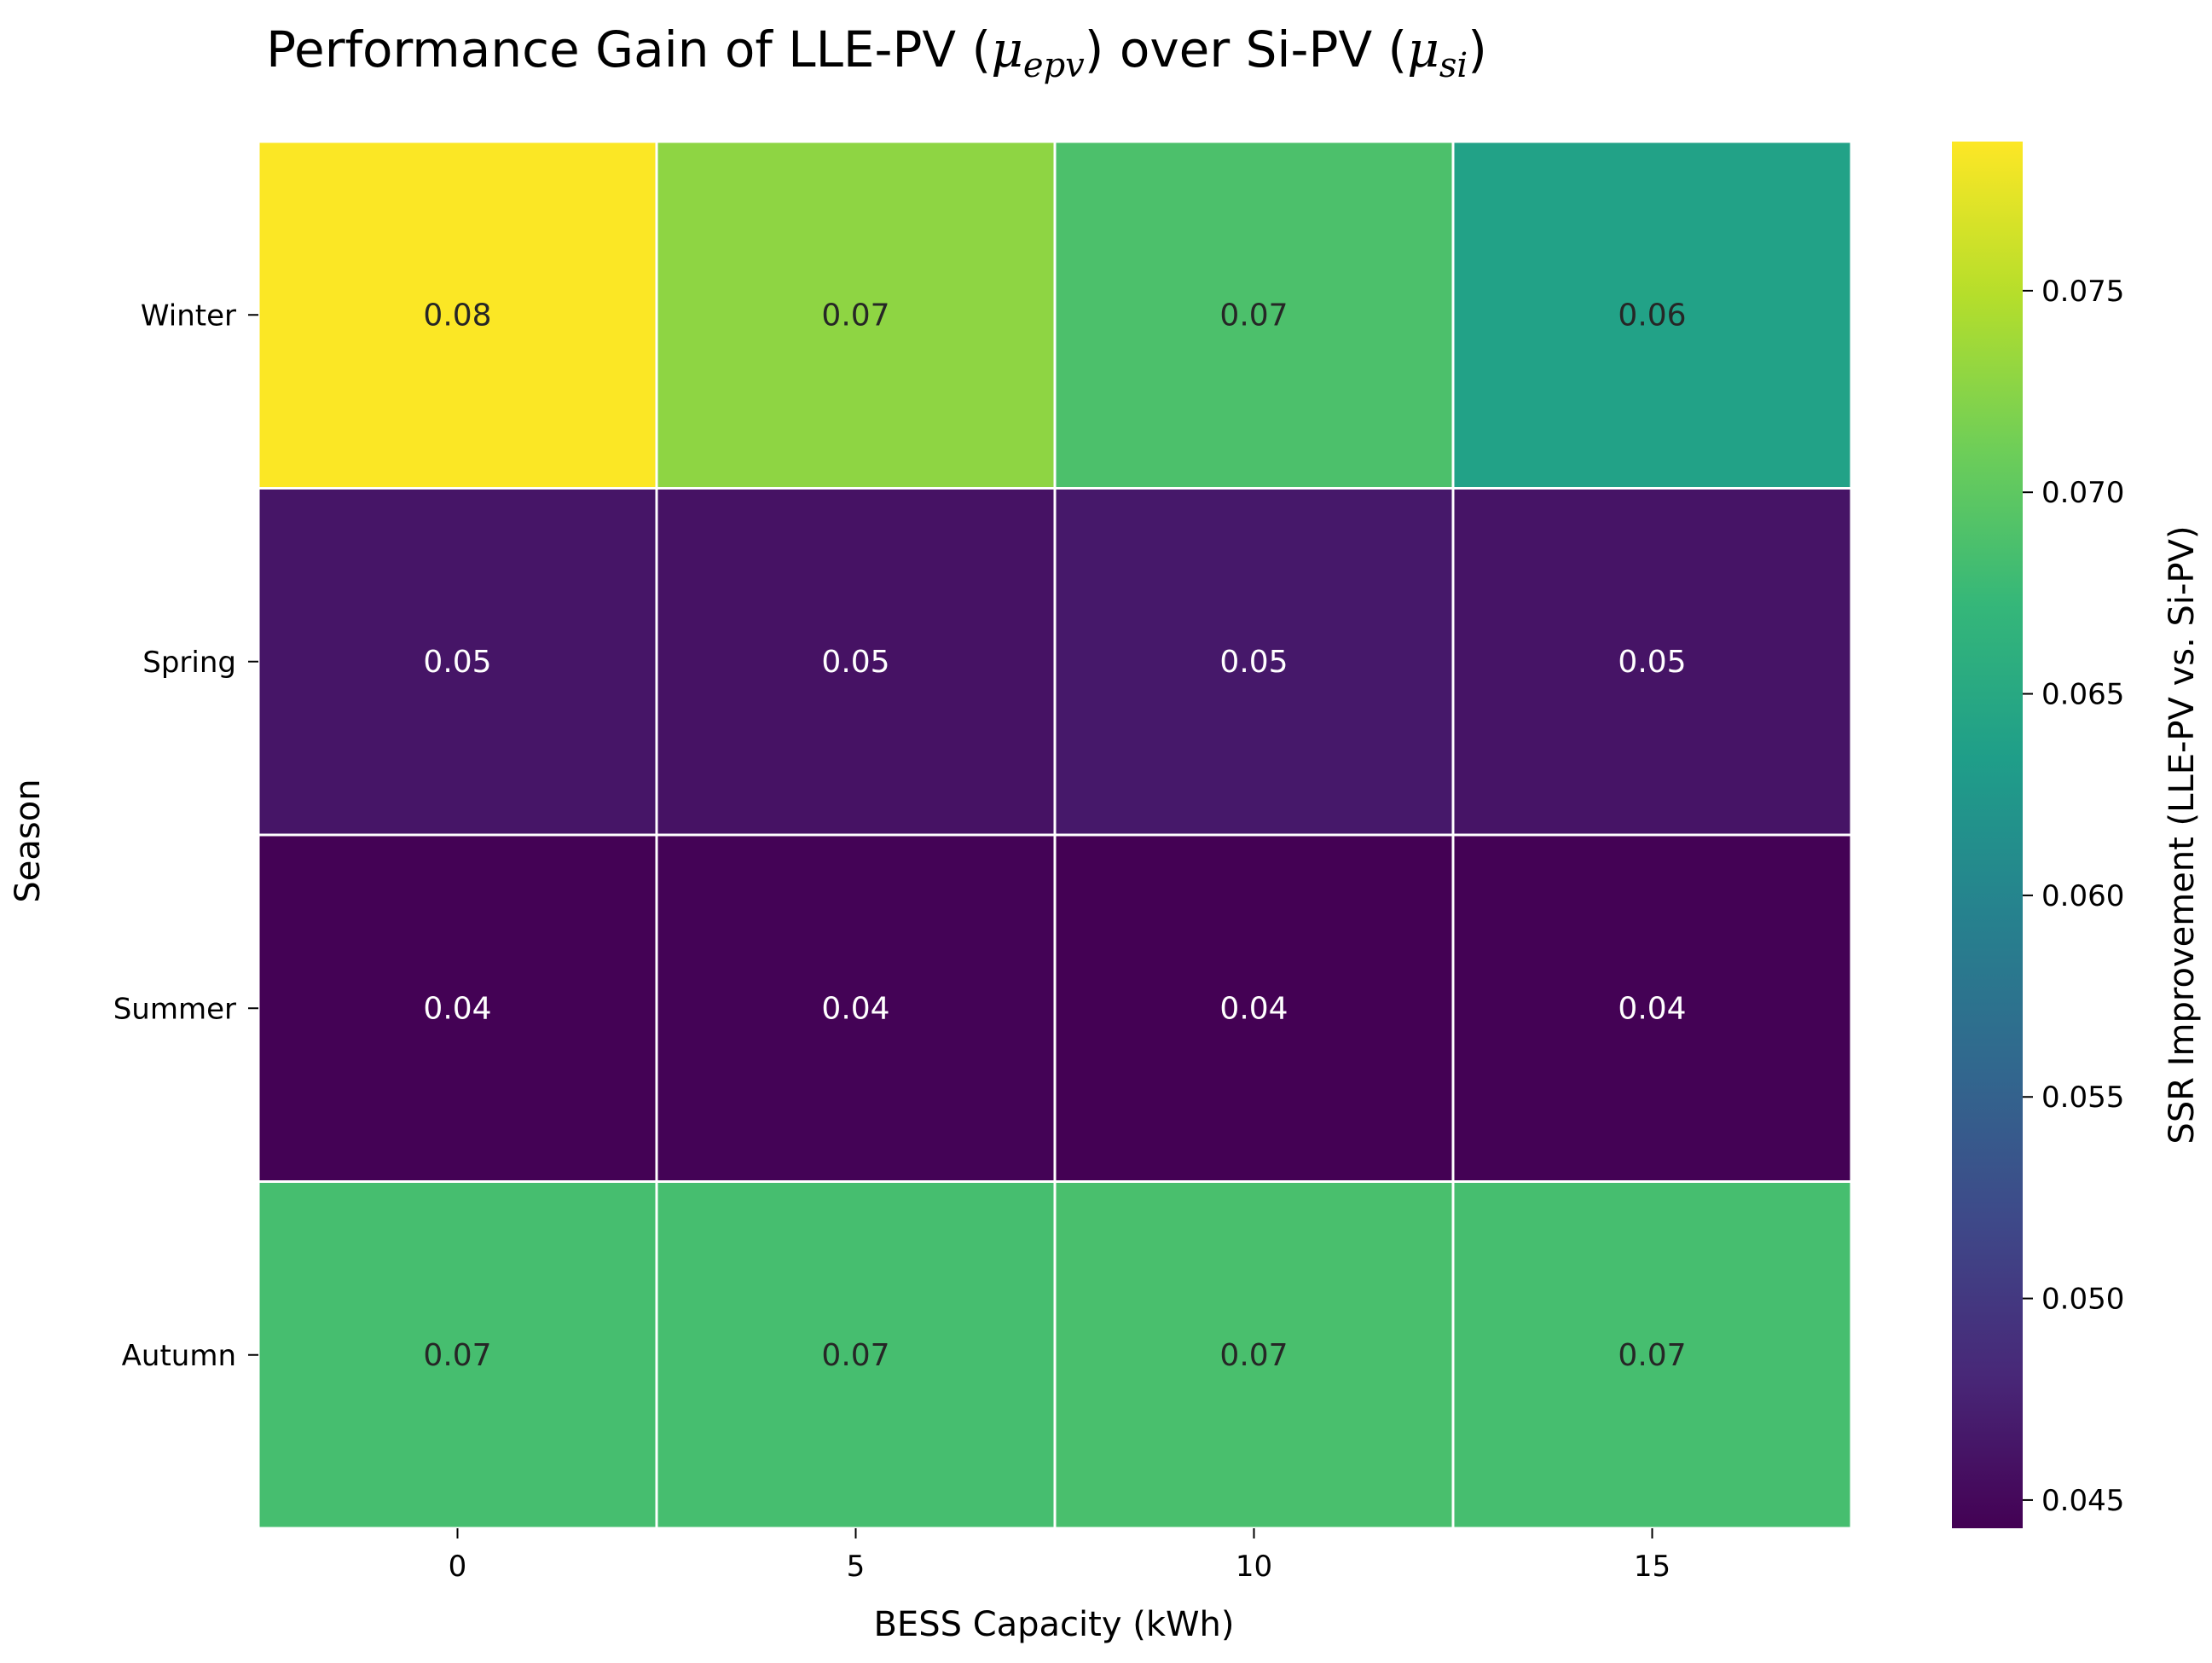 This screenshot has width=2212, height=1663. I want to click on x-tick-label: 10, so click(1254, 1567).